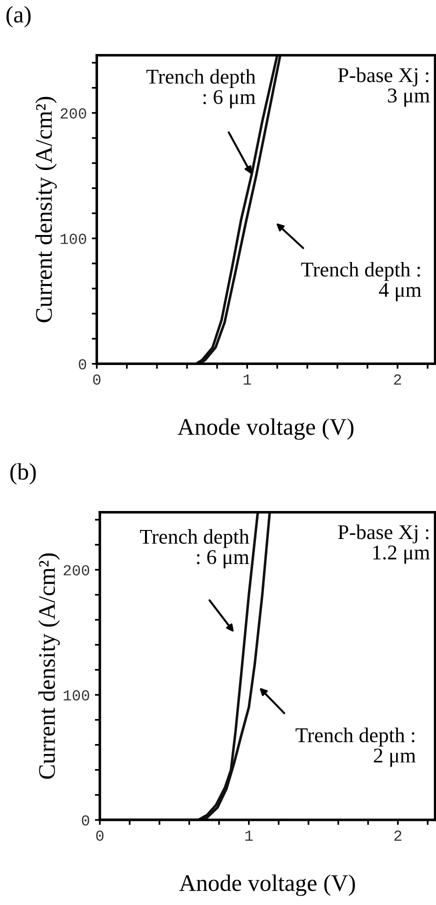  I want to click on annotation: P-base Xj : 3 μm, so click(384, 87).